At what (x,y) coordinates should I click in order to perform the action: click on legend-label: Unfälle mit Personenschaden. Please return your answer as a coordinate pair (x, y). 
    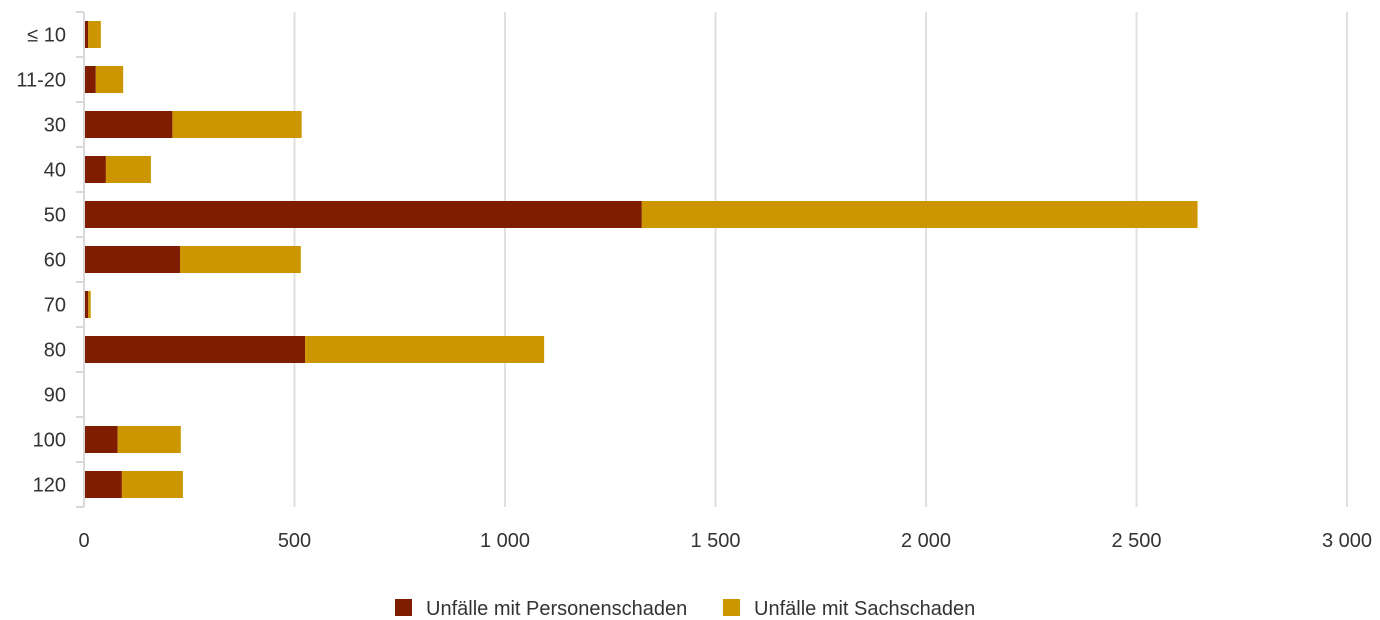
    Looking at the image, I should click on (556, 609).